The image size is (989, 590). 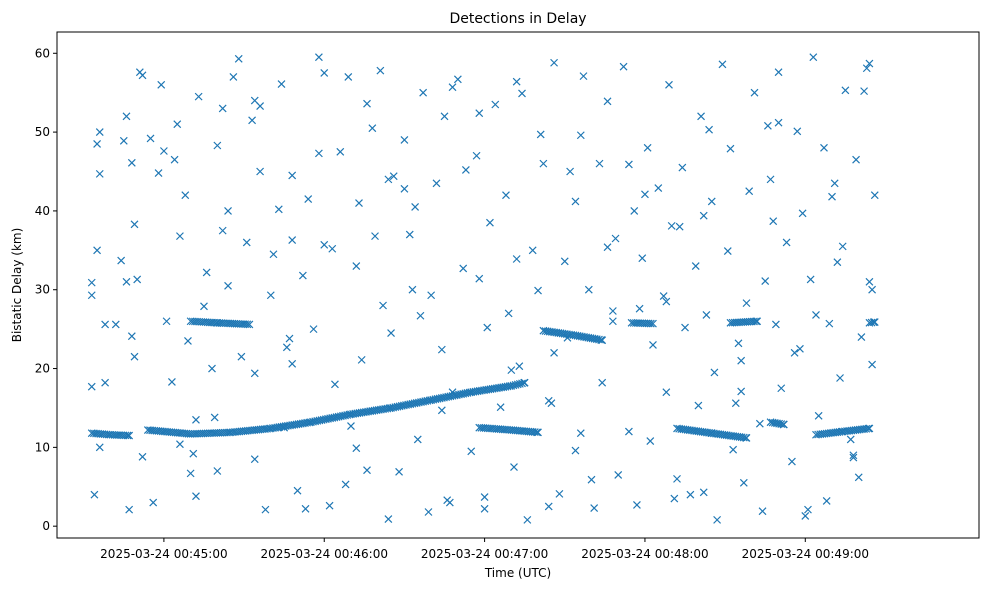 What do you see at coordinates (517, 573) in the screenshot?
I see `x-axis-label: Time (UTC)` at bounding box center [517, 573].